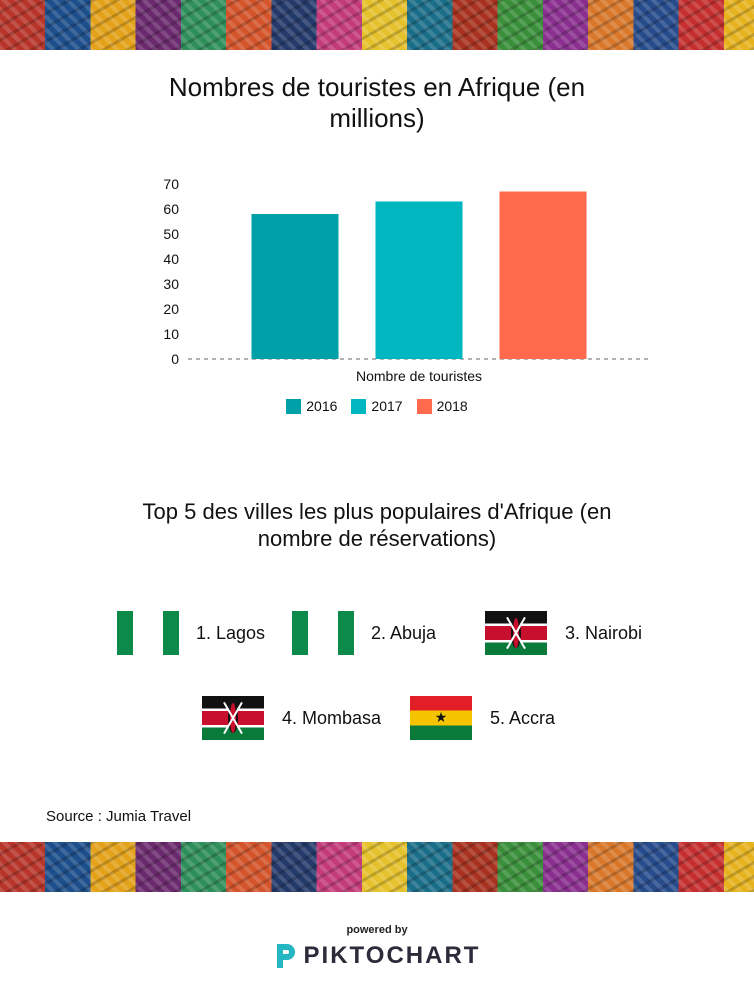  Describe the element at coordinates (332, 717) in the screenshot. I see `city-label: 4. Mombasa` at that location.